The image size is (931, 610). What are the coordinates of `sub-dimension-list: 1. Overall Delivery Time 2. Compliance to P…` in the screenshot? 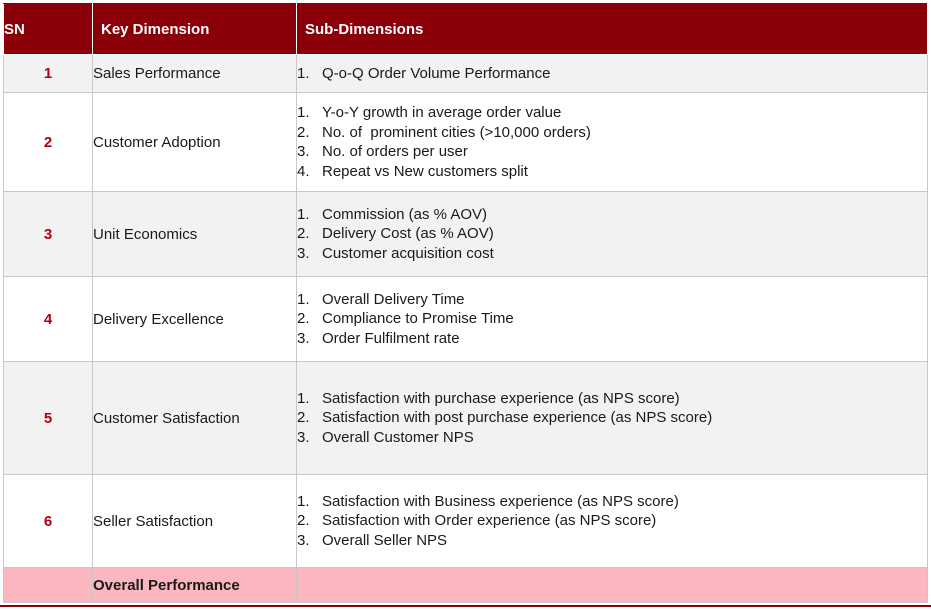 It's located at (612, 319).